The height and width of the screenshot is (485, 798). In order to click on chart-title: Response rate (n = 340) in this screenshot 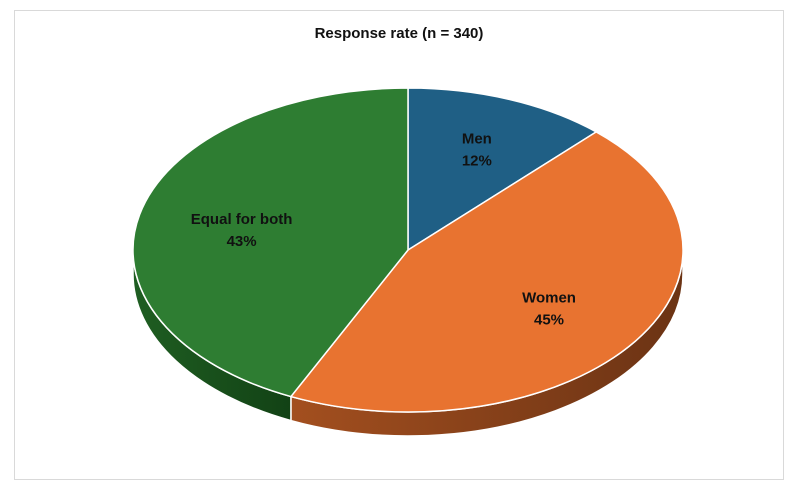, I will do `click(399, 33)`.